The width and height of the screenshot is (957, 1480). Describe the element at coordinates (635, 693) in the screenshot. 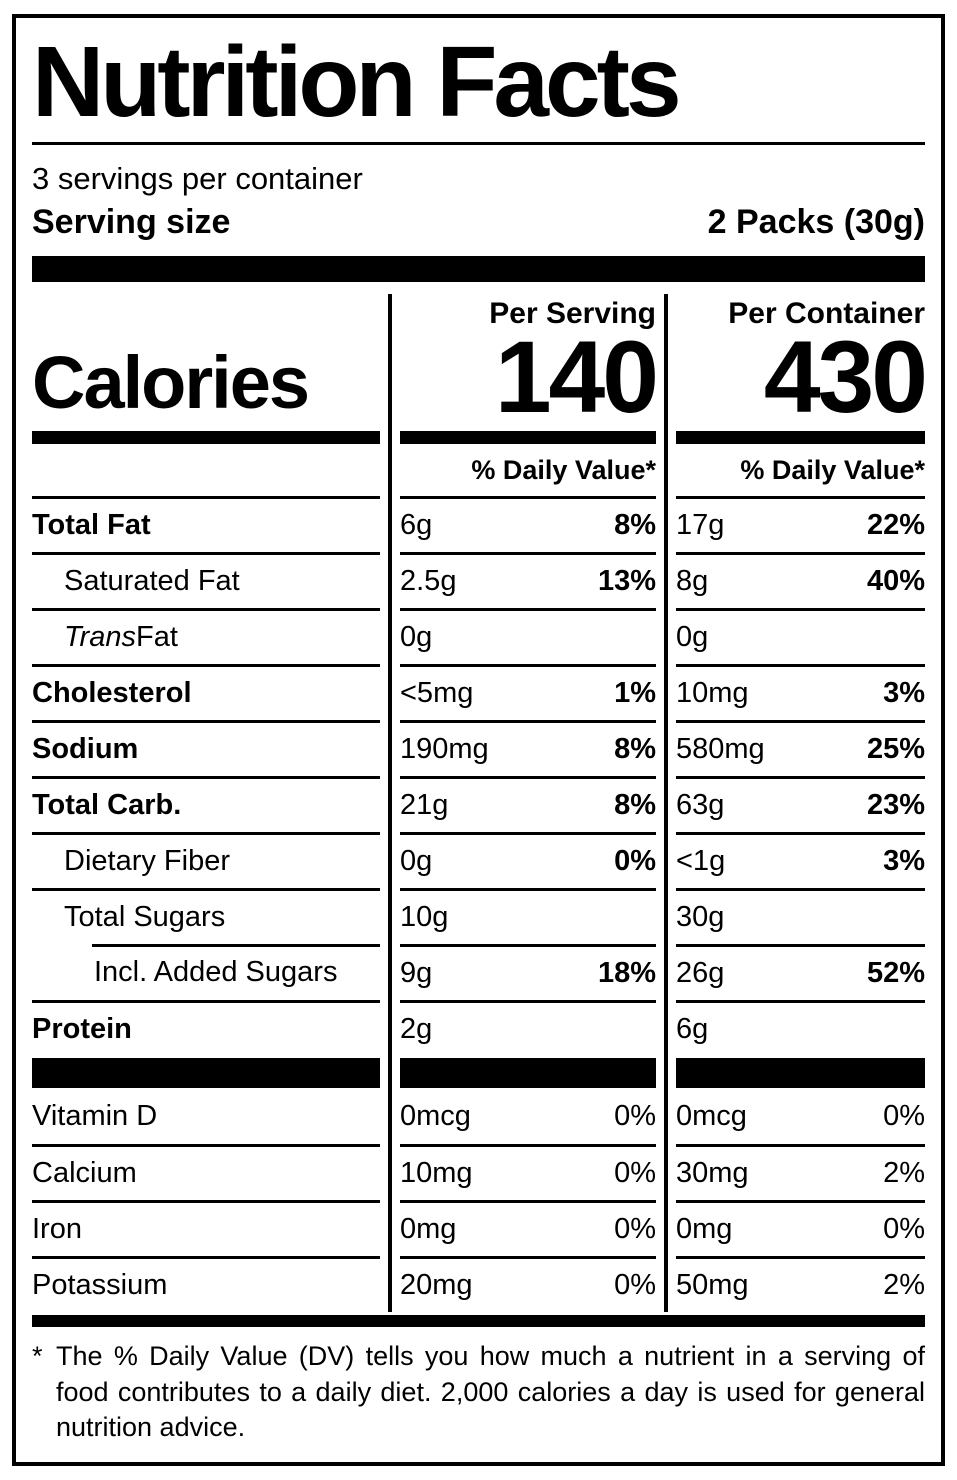

I see `serving-daily-value: 1%` at that location.